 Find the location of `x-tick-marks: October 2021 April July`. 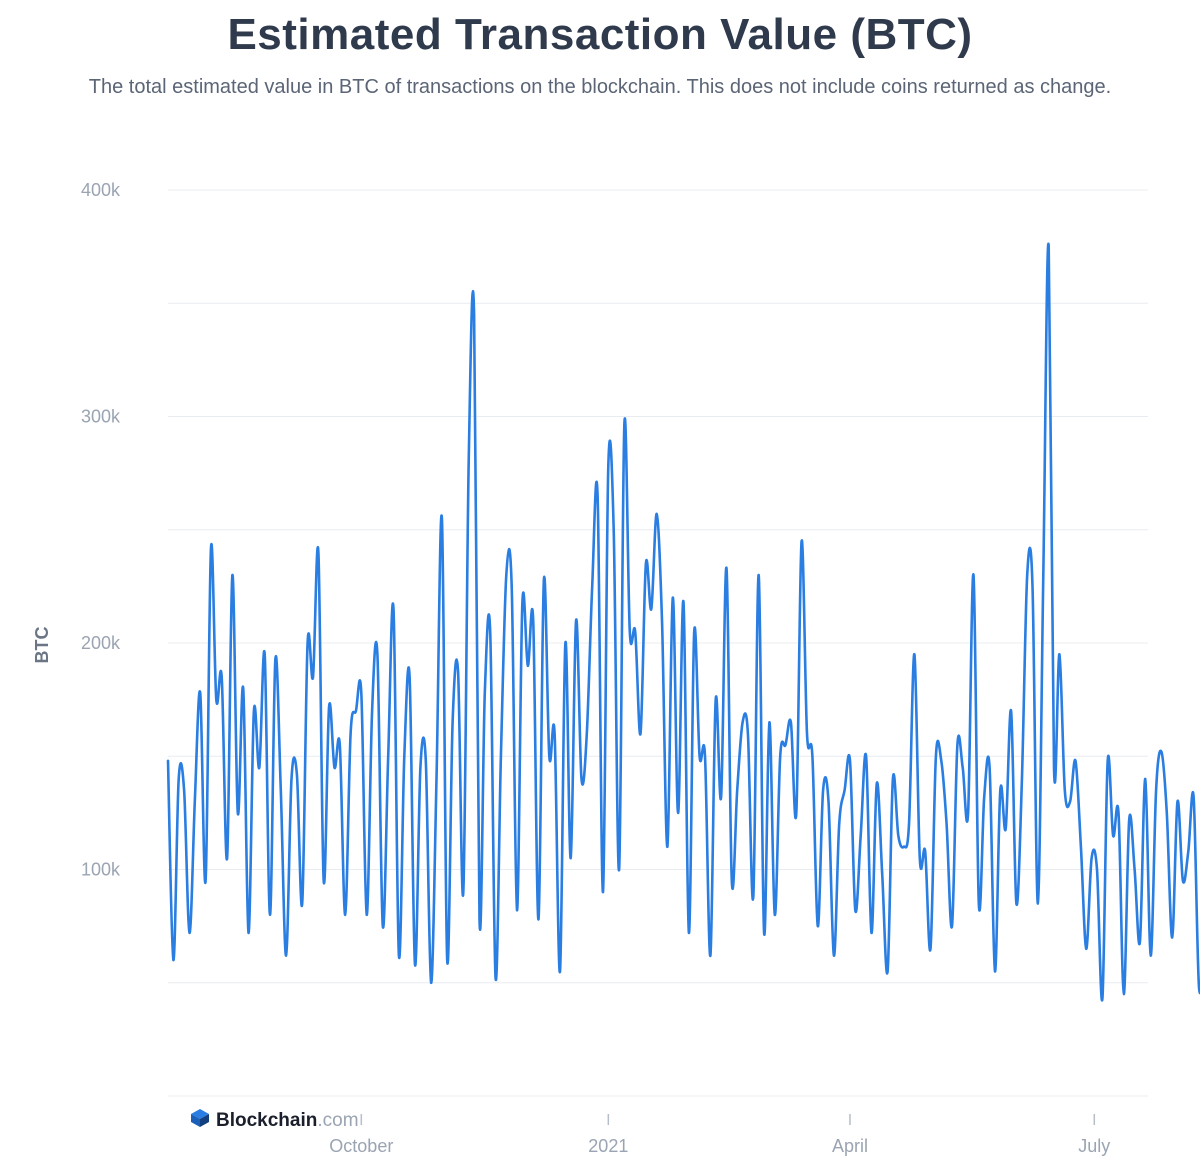

x-tick-marks: October 2021 April July is located at coordinates (719, 1135).